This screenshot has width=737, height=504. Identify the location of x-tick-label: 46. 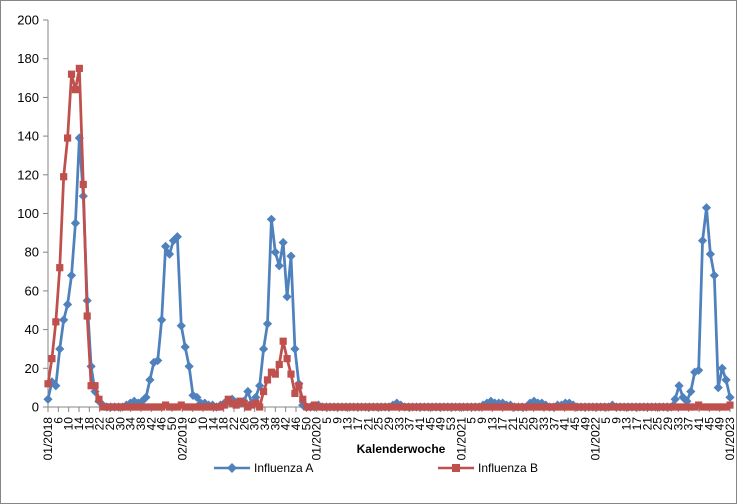
(296, 424).